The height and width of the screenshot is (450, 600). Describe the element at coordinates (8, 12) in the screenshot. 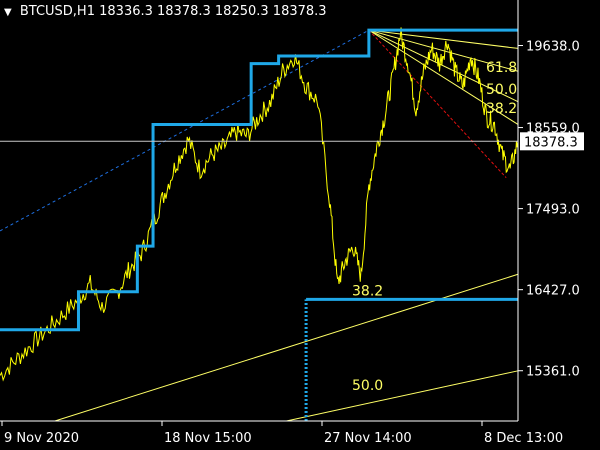

I see `triangle-down-icon: ▼` at that location.